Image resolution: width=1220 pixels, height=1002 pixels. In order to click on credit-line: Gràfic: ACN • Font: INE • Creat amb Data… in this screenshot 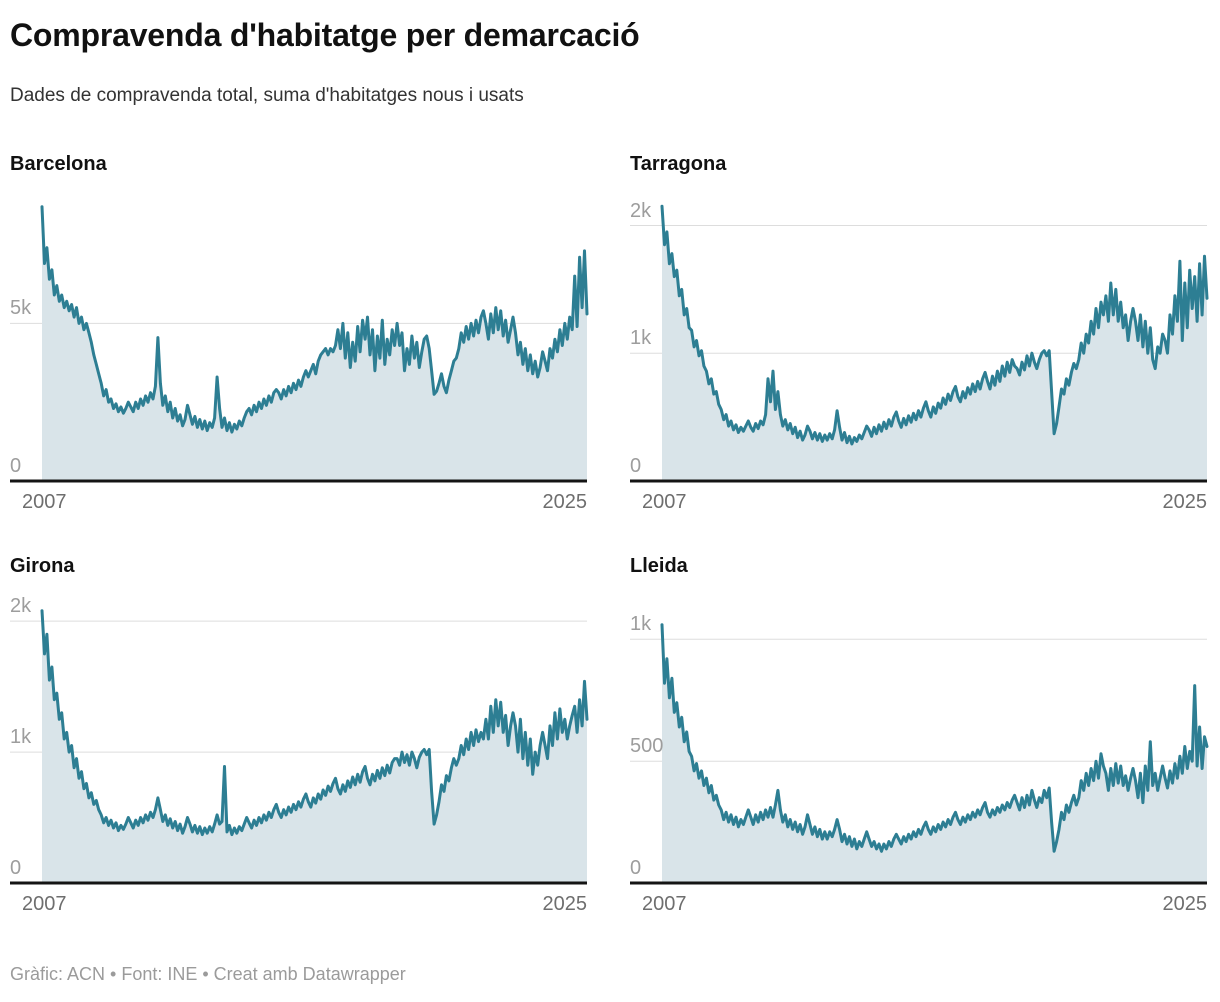, I will do `click(208, 974)`.